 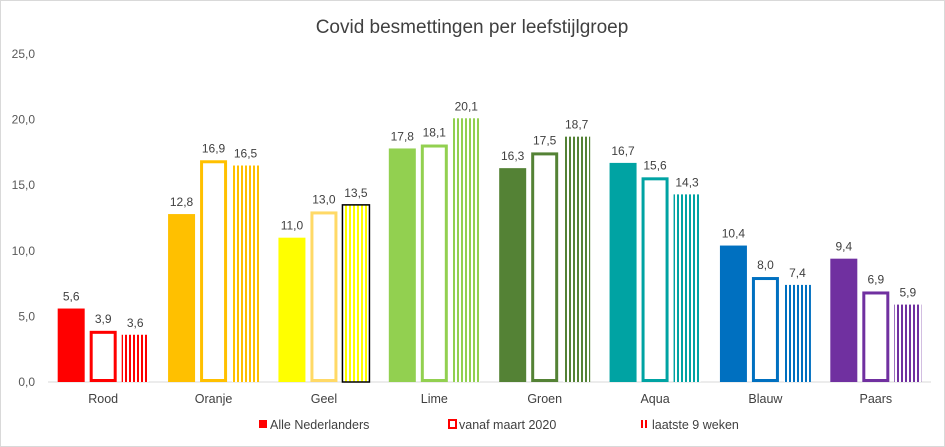 What do you see at coordinates (513, 275) in the screenshot?
I see `bar-groen-alle-nederlanders` at bounding box center [513, 275].